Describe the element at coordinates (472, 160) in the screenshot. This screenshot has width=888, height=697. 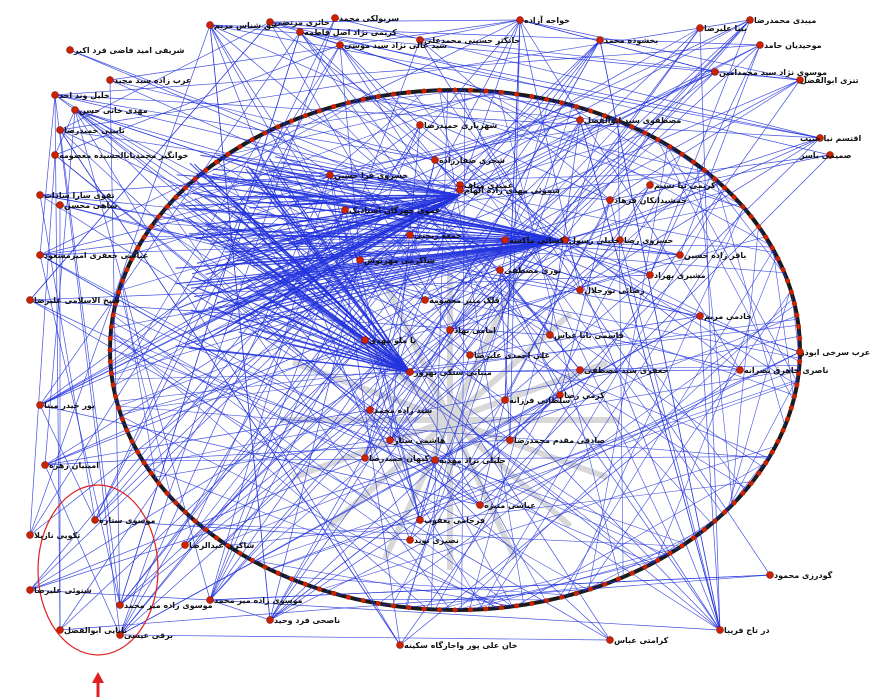
I see `inner_nodes-label: شجری صفارزاده` at that location.